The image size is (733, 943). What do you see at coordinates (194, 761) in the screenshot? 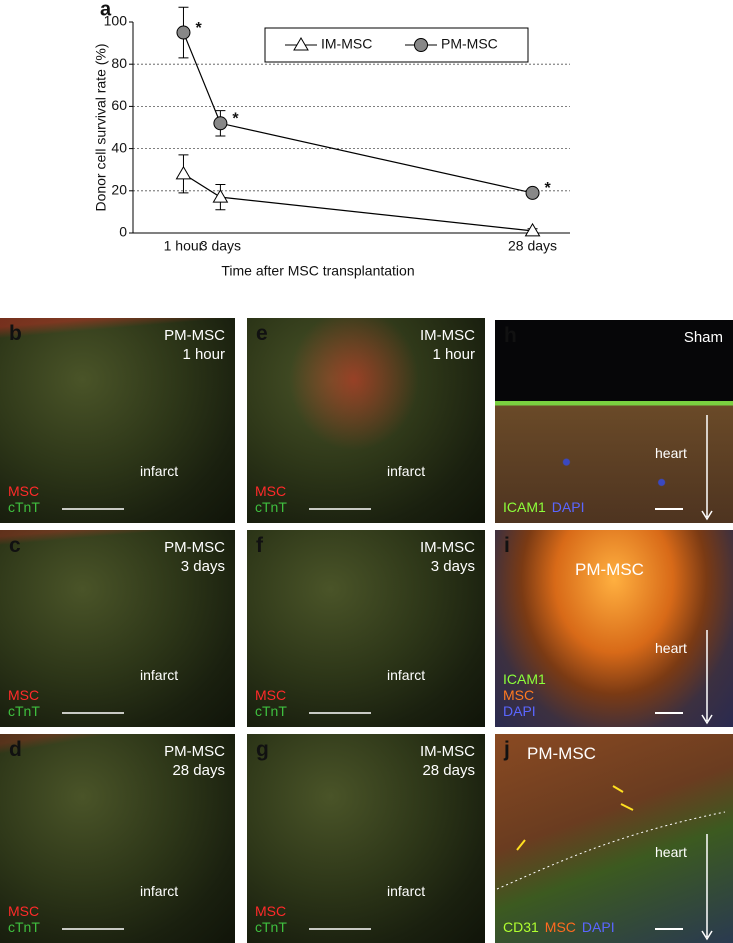
I see `panel-title: PM-MSC 28 days` at bounding box center [194, 761].